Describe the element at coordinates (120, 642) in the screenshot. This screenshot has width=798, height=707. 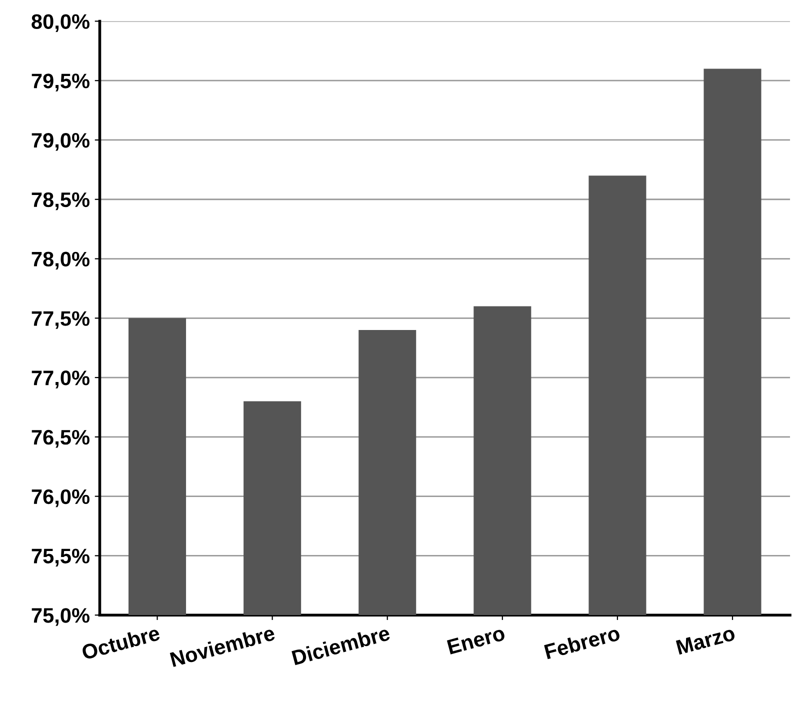
I see `x-tick-label: Octubre` at that location.